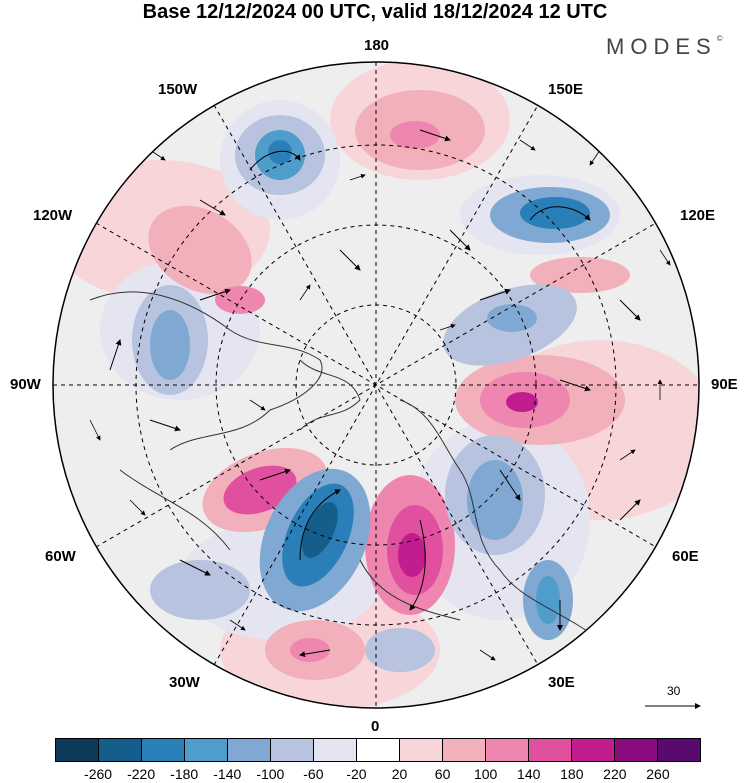  Describe the element at coordinates (25, 384) in the screenshot. I see `lon-label-left: 90W` at that location.